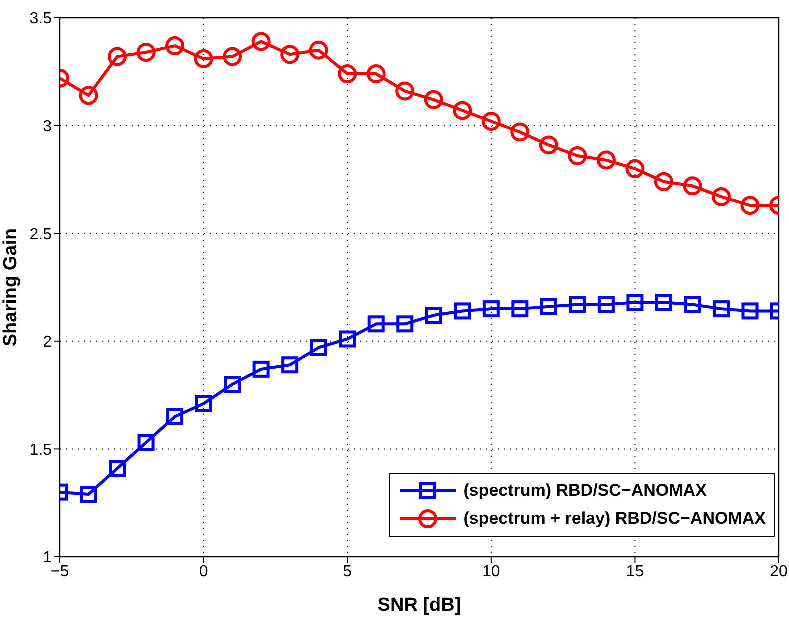 This screenshot has width=789, height=619. Describe the element at coordinates (41, 450) in the screenshot. I see `y-tick-label: 1.5` at that location.